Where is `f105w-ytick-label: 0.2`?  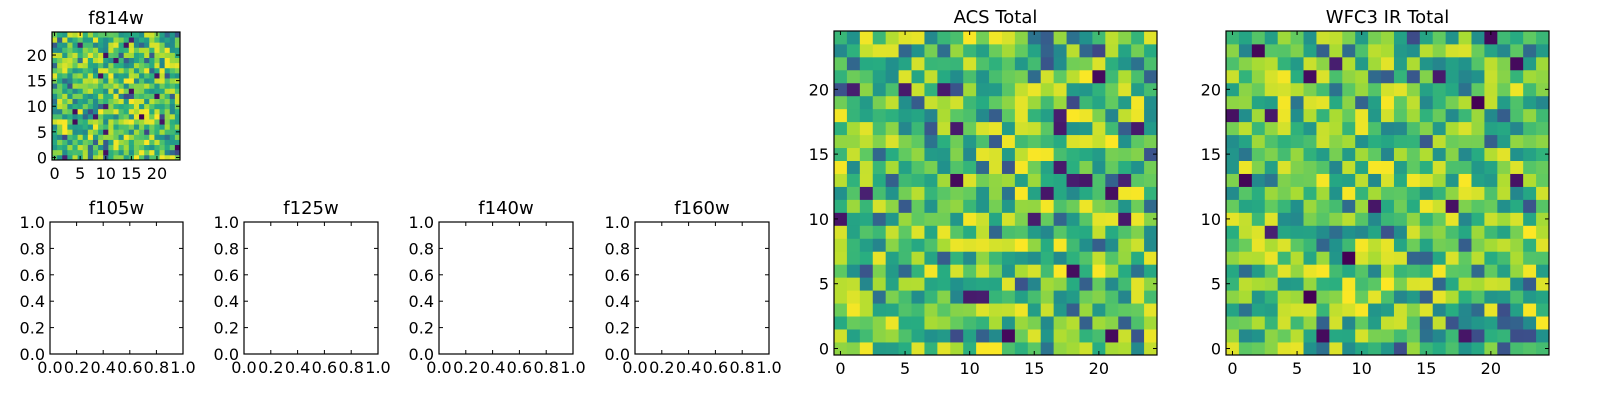 f105w-ytick-label: 0.2 is located at coordinates (32, 328).